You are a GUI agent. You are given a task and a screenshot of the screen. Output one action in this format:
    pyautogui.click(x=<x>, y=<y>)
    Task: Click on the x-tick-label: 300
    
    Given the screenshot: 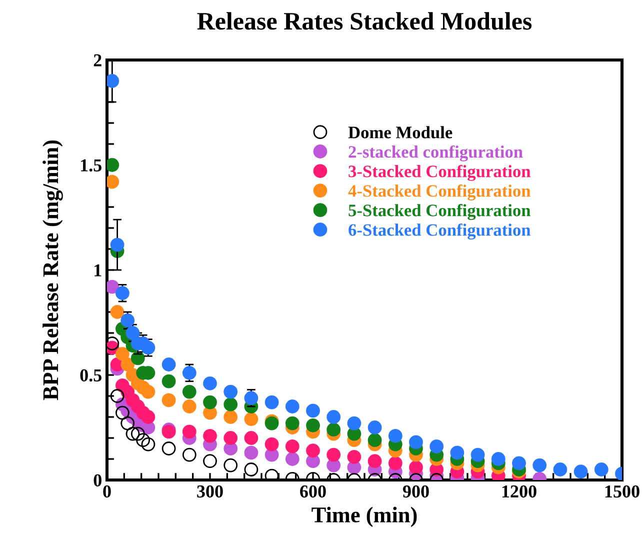 What is the action you would take?
    pyautogui.click(x=210, y=491)
    